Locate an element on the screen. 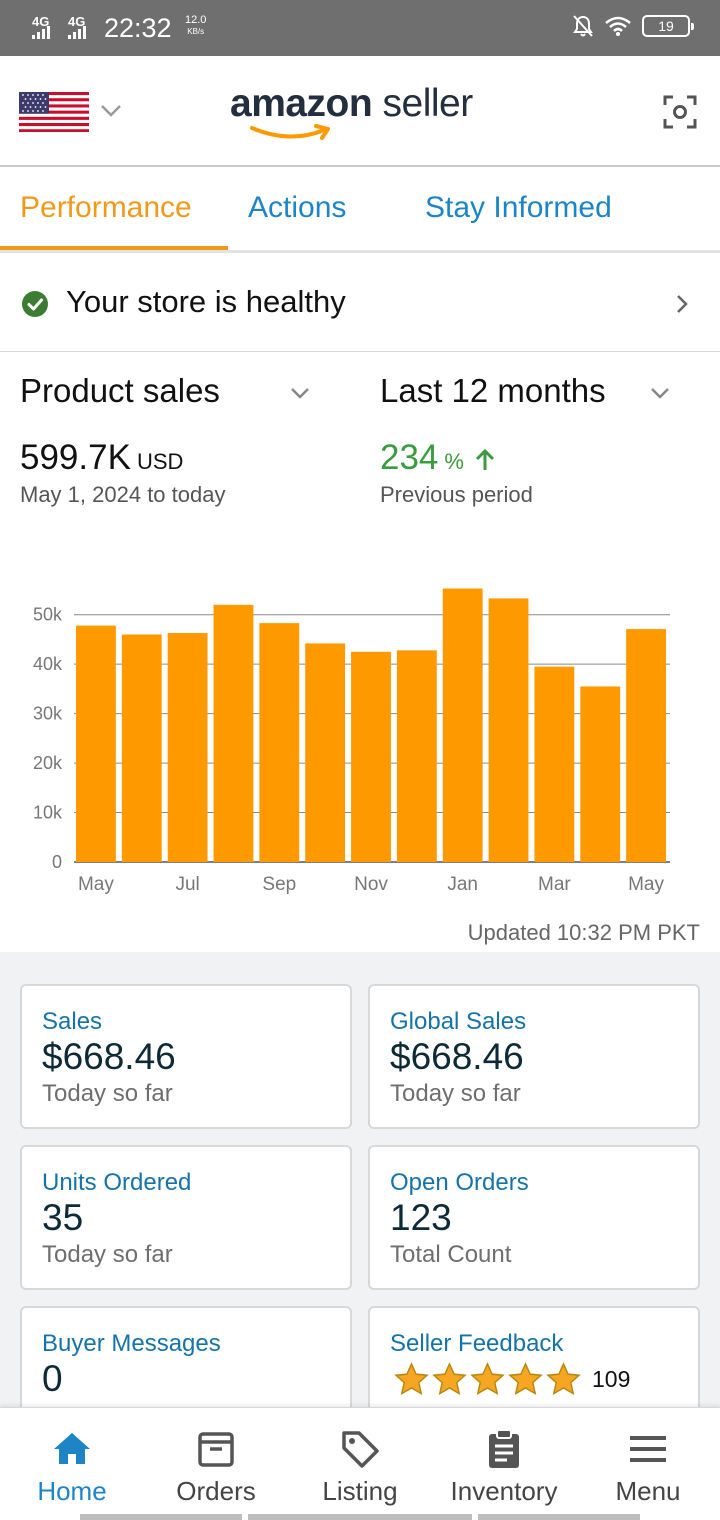 Image resolution: width=720 pixels, height=1520 pixels. y-tick-label: 0 is located at coordinates (57, 862).